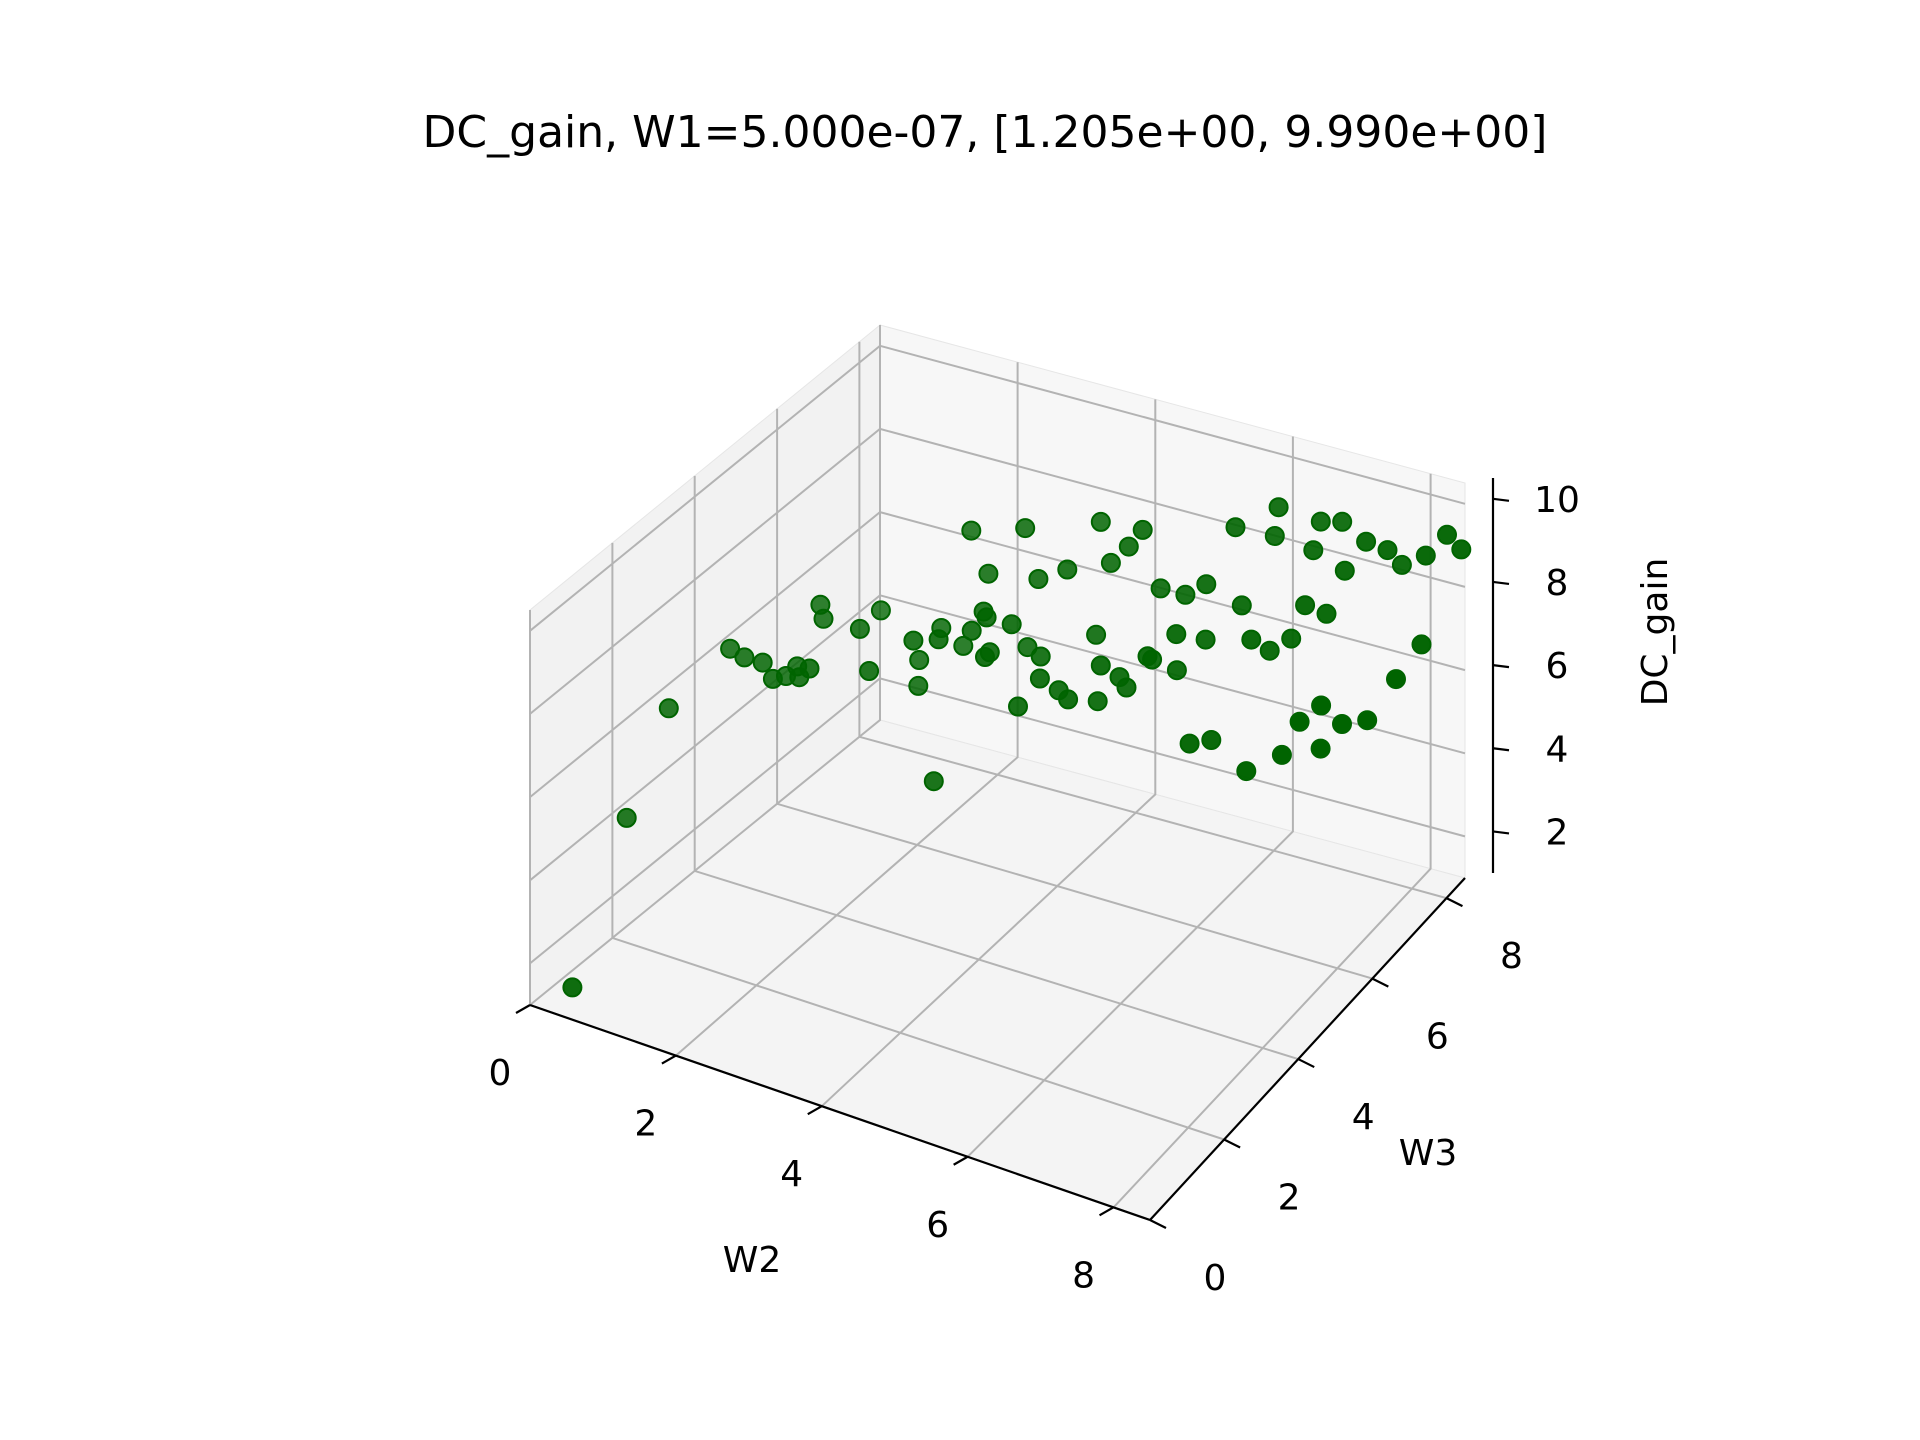  Describe the element at coordinates (1557, 583) in the screenshot. I see `z-tick-label: 8` at that location.